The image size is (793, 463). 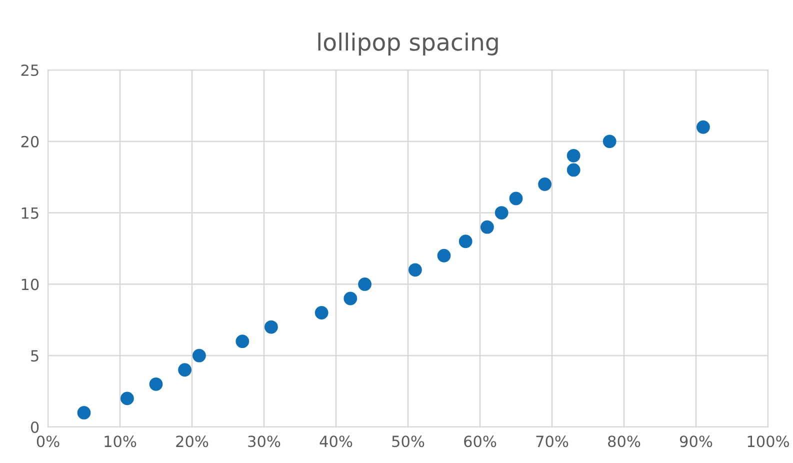 I want to click on x-tick-label: 20%, so click(x=192, y=442).